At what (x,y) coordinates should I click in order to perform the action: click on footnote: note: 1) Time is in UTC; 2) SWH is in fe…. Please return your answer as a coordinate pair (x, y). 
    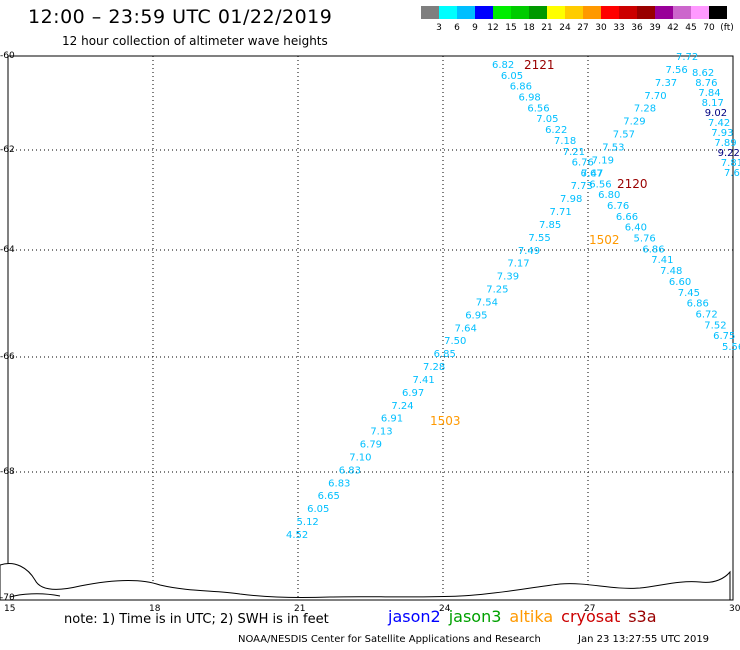
    Looking at the image, I should click on (196, 619).